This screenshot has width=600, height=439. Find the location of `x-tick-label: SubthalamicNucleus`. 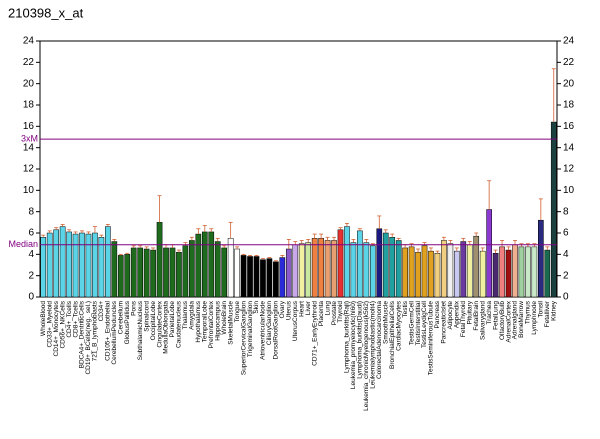

x-tick-label: SubthalamicNucleus is located at coordinates (140, 330).